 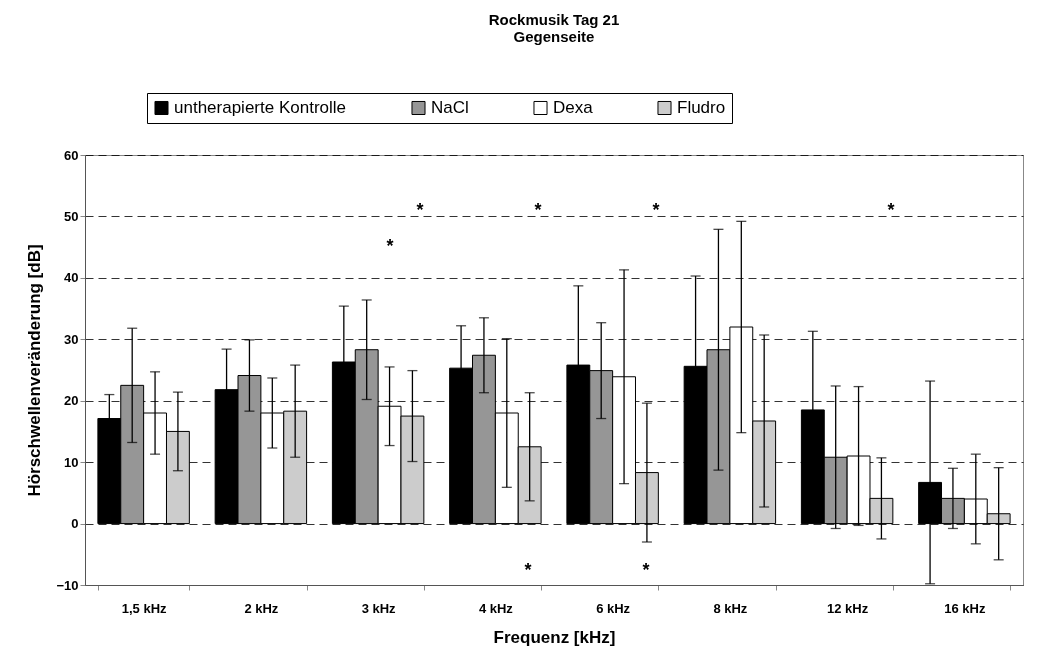 What do you see at coordinates (71, 155) in the screenshot?
I see `y-tick-label: 60` at bounding box center [71, 155].